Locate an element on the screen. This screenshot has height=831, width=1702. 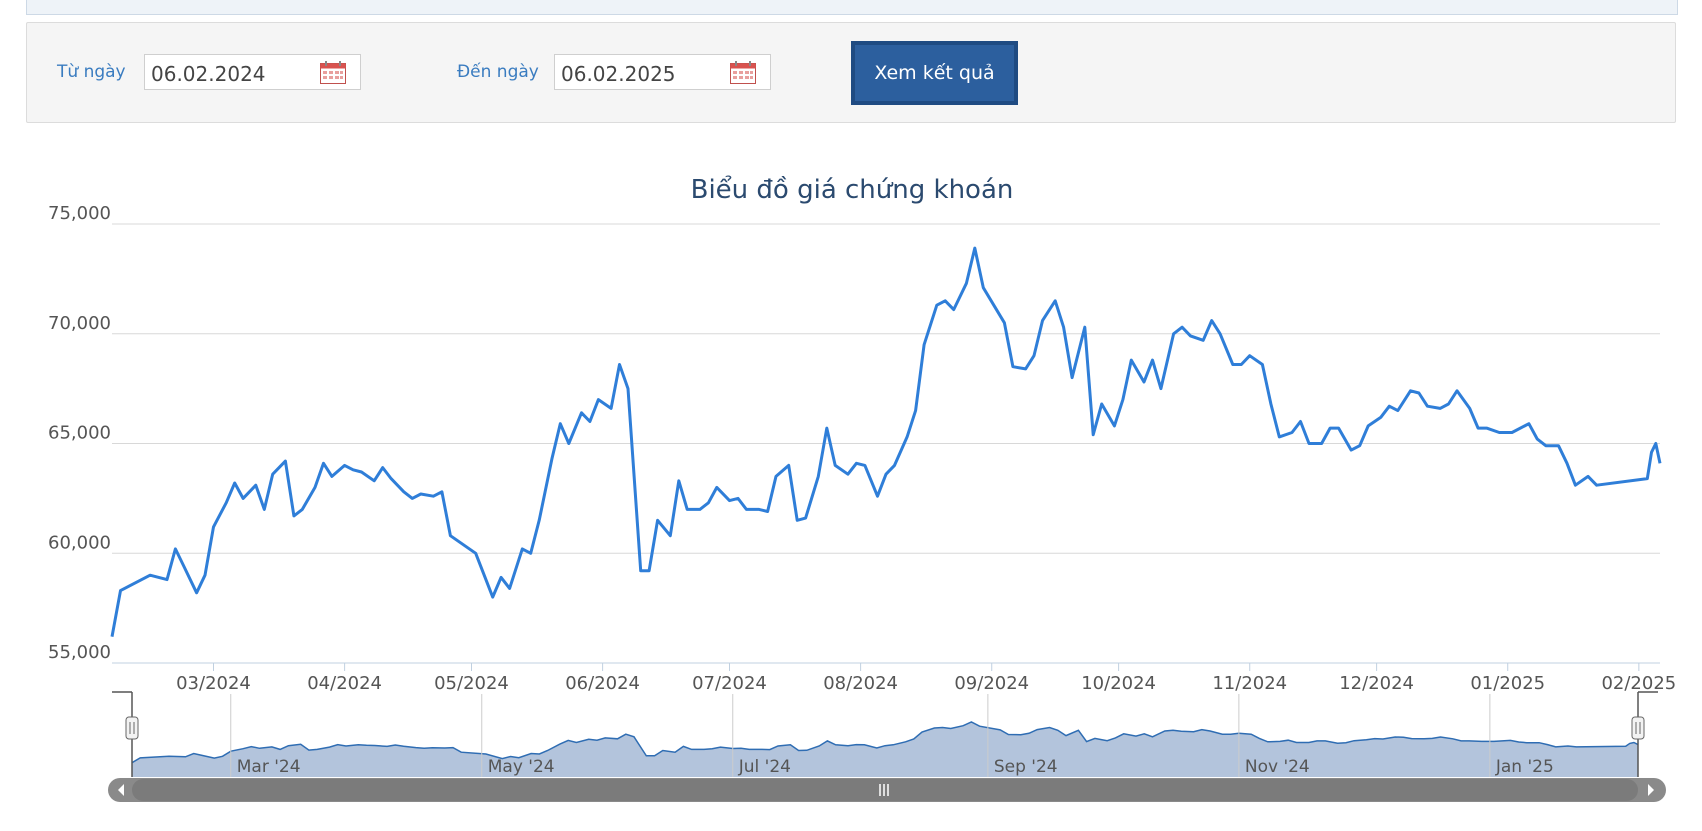
x-tick-label: 09/2024 is located at coordinates (991, 683).